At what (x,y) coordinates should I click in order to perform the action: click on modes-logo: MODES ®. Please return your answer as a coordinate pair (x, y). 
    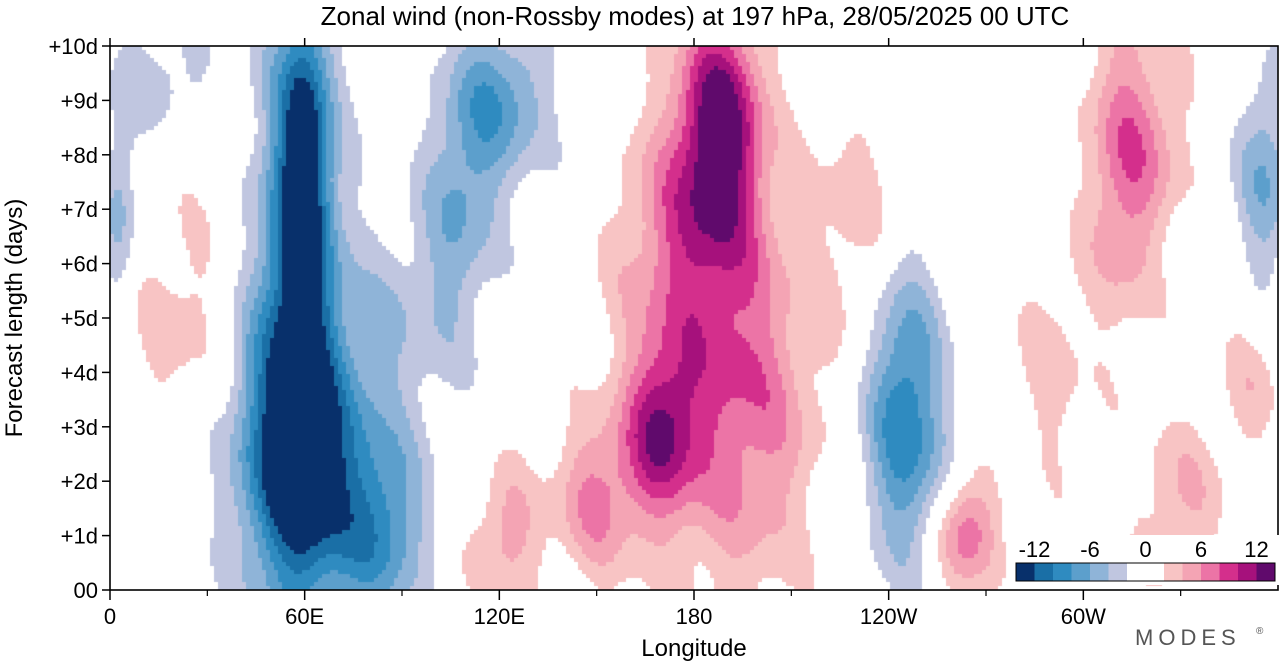
    Looking at the image, I should click on (1199, 637).